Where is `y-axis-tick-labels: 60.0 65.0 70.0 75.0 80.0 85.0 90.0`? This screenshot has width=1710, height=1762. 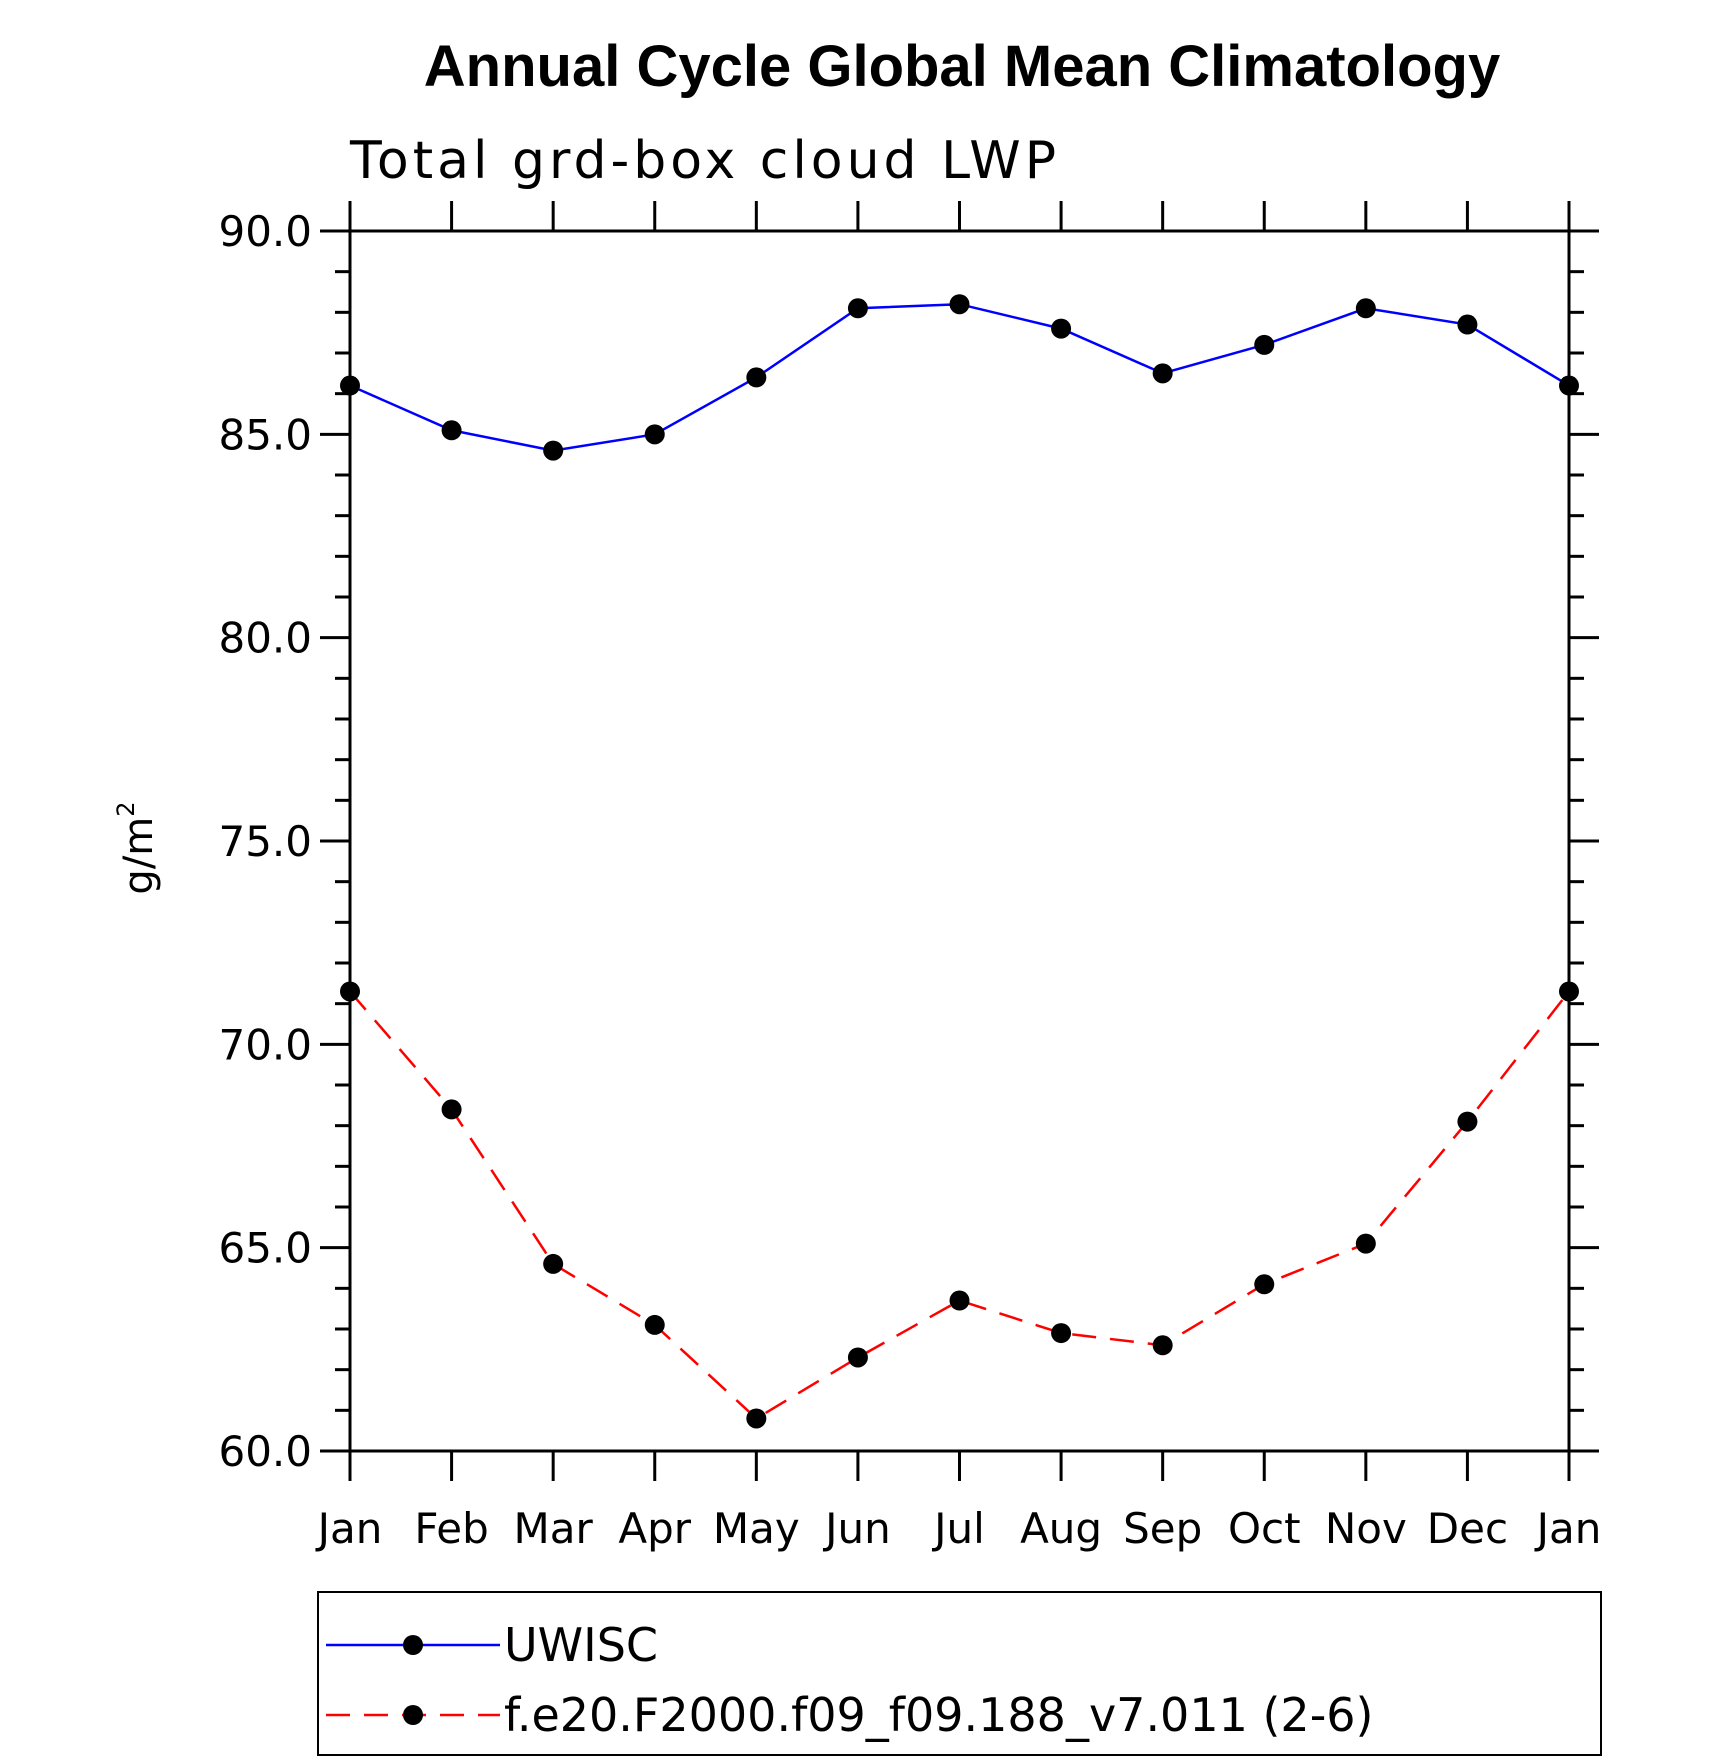
y-axis-tick-labels: 60.0 65.0 70.0 75.0 80.0 85.0 90.0 is located at coordinates (265, 841).